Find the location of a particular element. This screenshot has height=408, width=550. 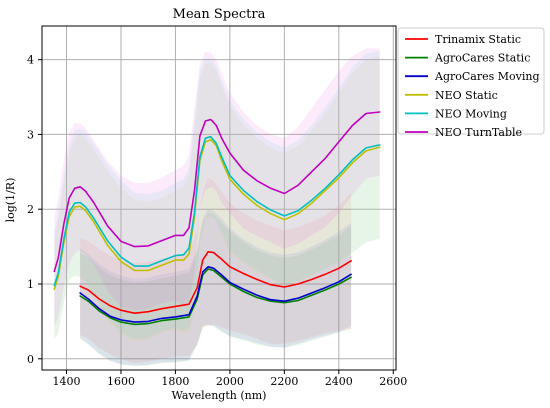

series-line-trinamix-static is located at coordinates (215, 283).